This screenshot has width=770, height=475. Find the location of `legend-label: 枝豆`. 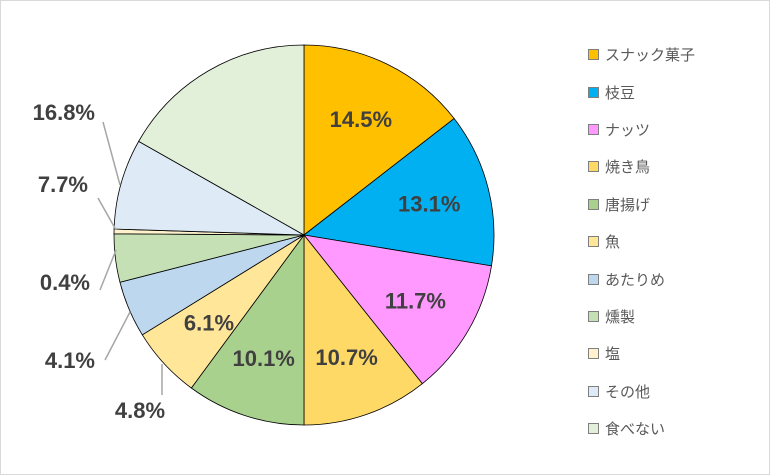

legend-label: 枝豆 is located at coordinates (620, 92).